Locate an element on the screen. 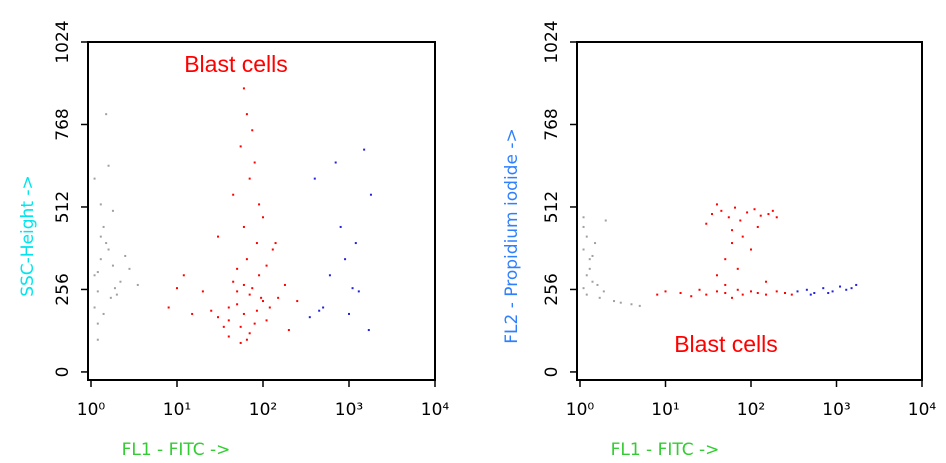 This screenshot has height=463, width=946. y-tick-label: 512 is located at coordinates (63, 207).